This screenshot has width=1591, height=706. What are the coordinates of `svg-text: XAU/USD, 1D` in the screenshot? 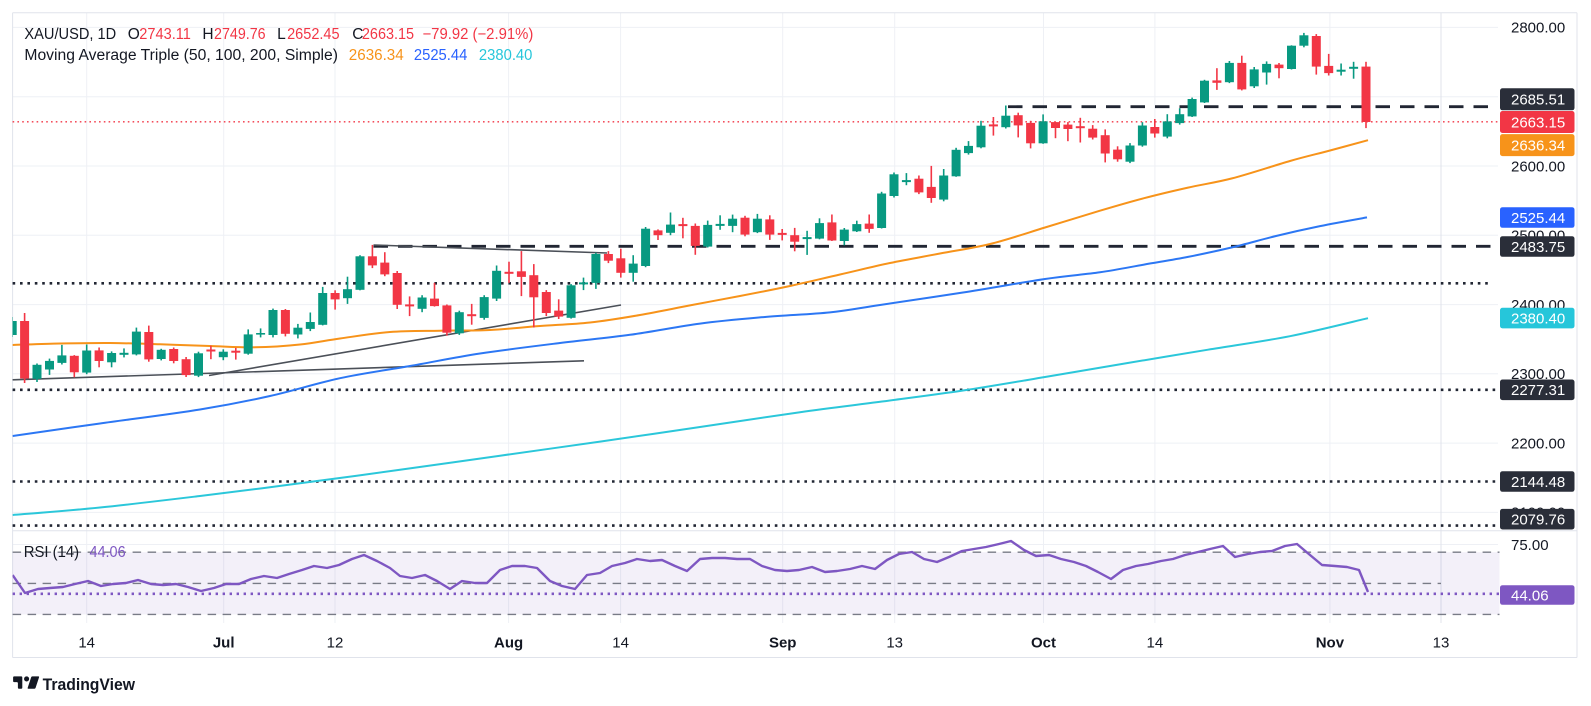 It's located at (70, 34).